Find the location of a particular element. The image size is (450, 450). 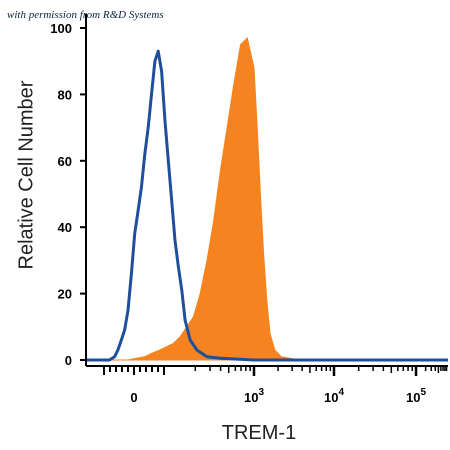

x-tick-label: 10⁴ is located at coordinates (334, 396).